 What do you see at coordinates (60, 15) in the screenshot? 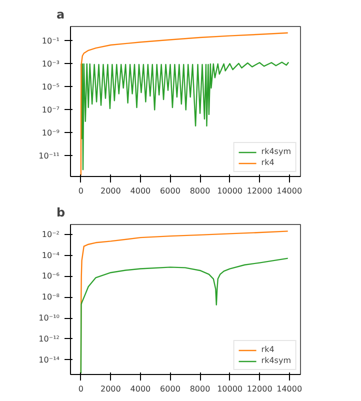
I see `chart-title: a` at bounding box center [60, 15].